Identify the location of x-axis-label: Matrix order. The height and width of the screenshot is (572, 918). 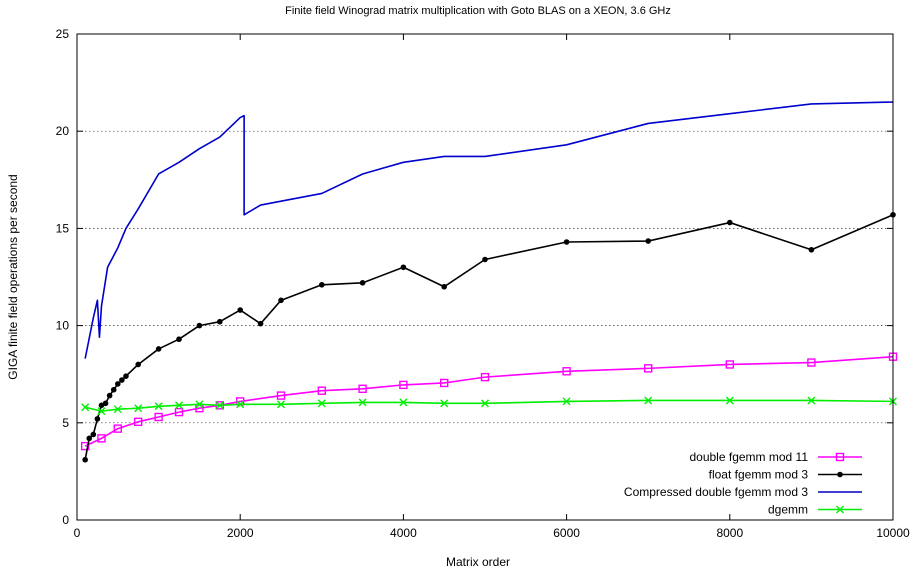
(478, 562).